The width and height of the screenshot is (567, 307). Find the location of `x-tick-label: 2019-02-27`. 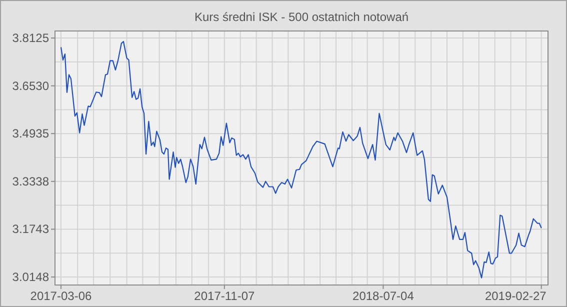

x-tick-label: 2019-02-27 is located at coordinates (515, 296).